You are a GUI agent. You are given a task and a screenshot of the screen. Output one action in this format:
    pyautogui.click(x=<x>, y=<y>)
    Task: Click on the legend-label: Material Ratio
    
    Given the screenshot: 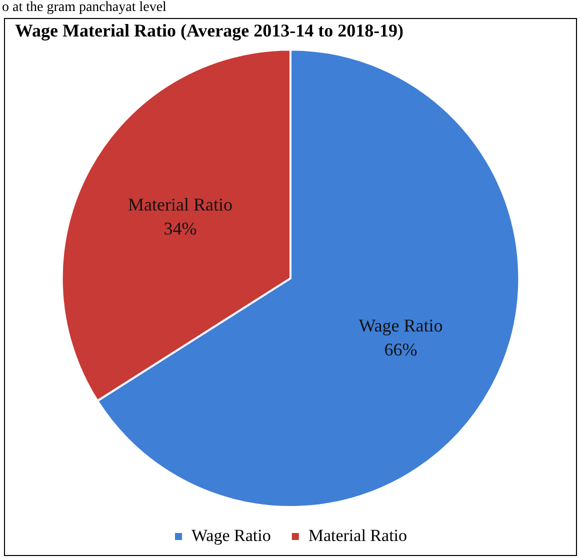 What is the action you would take?
    pyautogui.click(x=358, y=535)
    